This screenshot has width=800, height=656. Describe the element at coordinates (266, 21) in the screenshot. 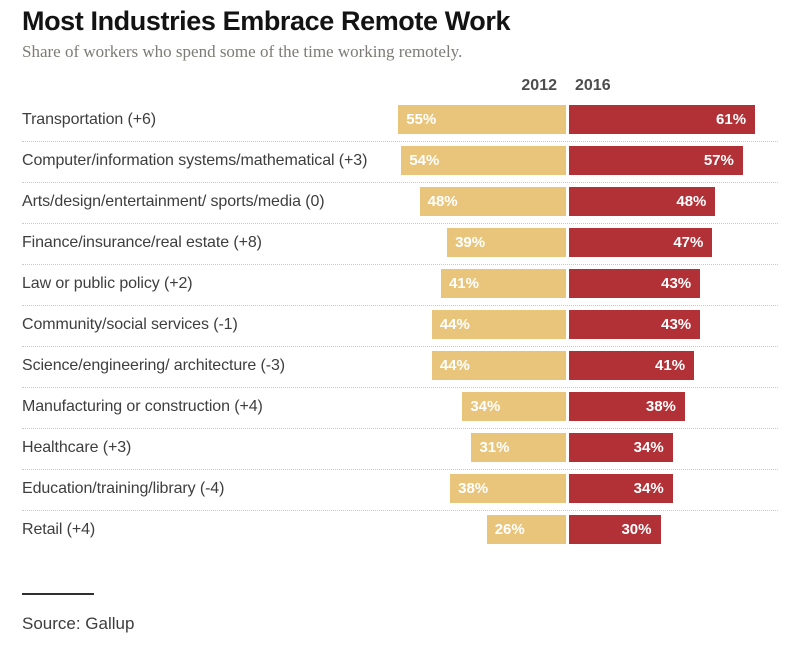

I see `chart-title: Most Industries Embrace Remote Work` at that location.